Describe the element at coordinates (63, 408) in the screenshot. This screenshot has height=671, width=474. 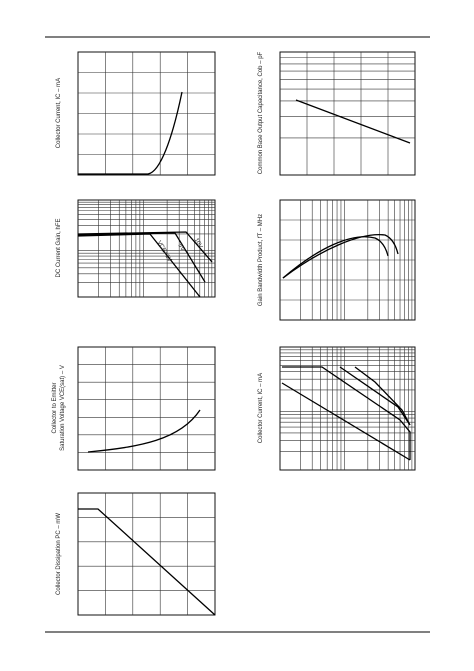
I see `axis-label: Saturation Voltage VCE(sat) – V` at that location.